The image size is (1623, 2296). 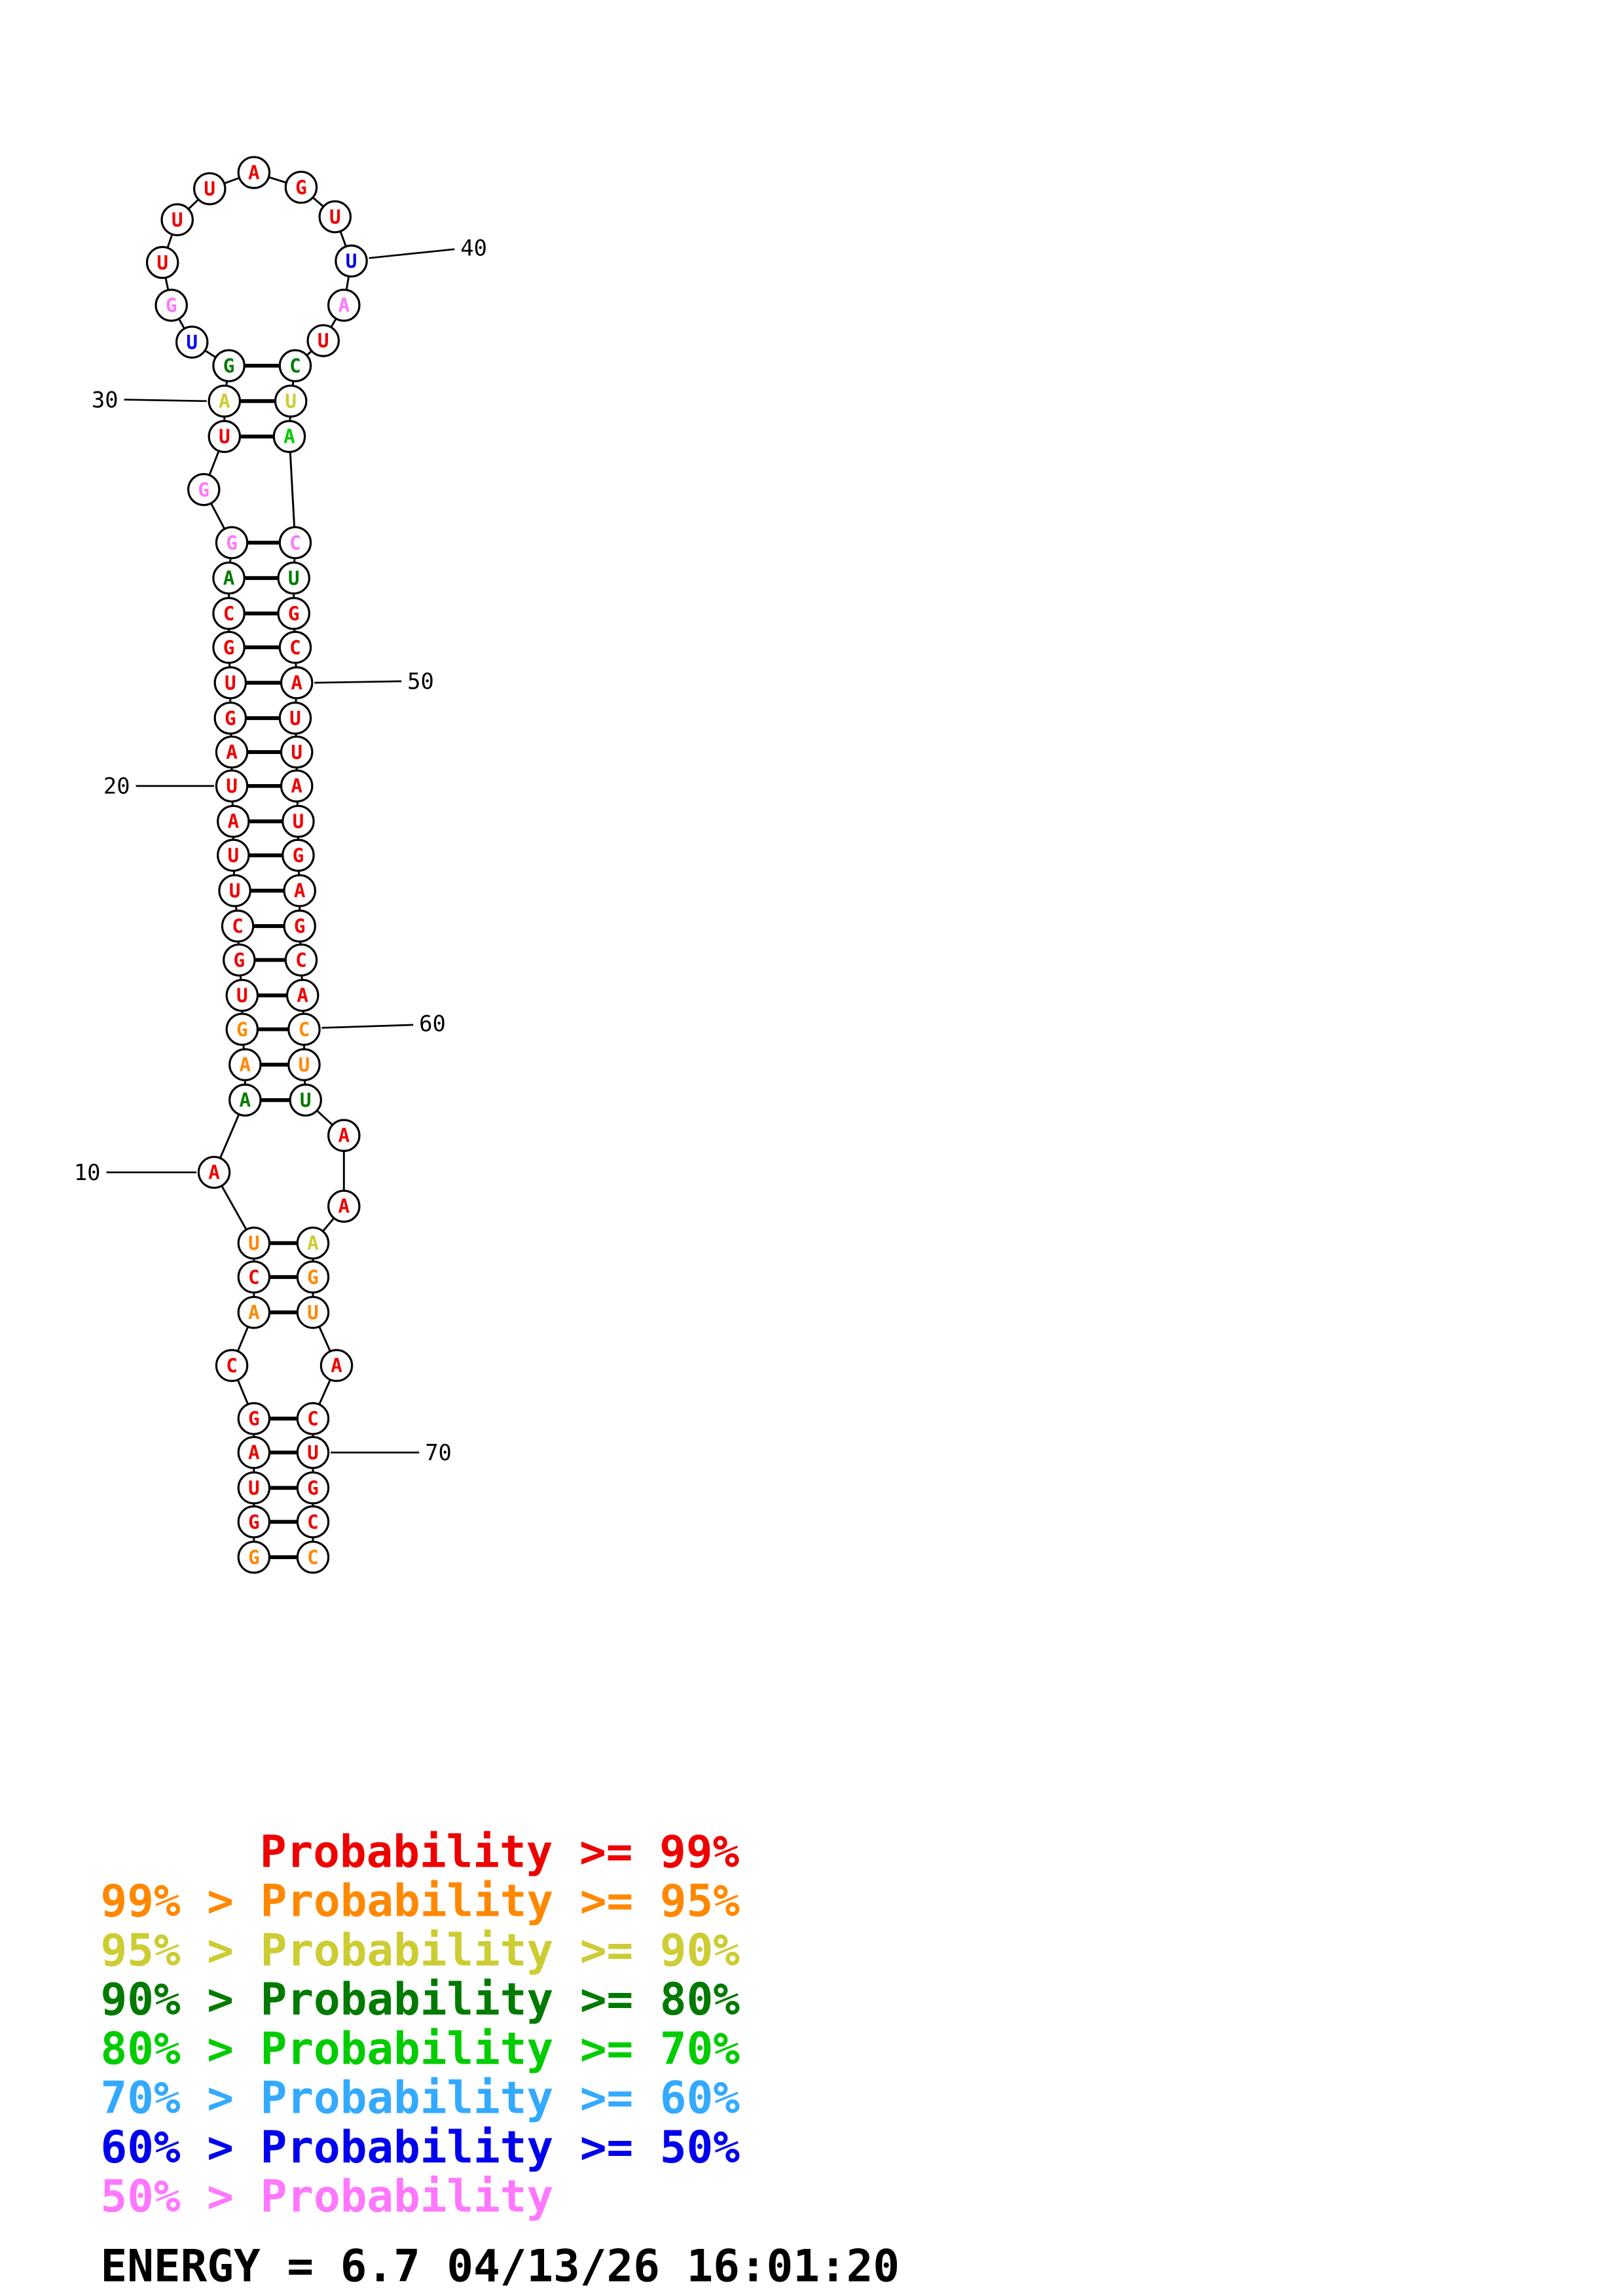 What do you see at coordinates (116, 786) in the screenshot?
I see `position-label: 20` at bounding box center [116, 786].